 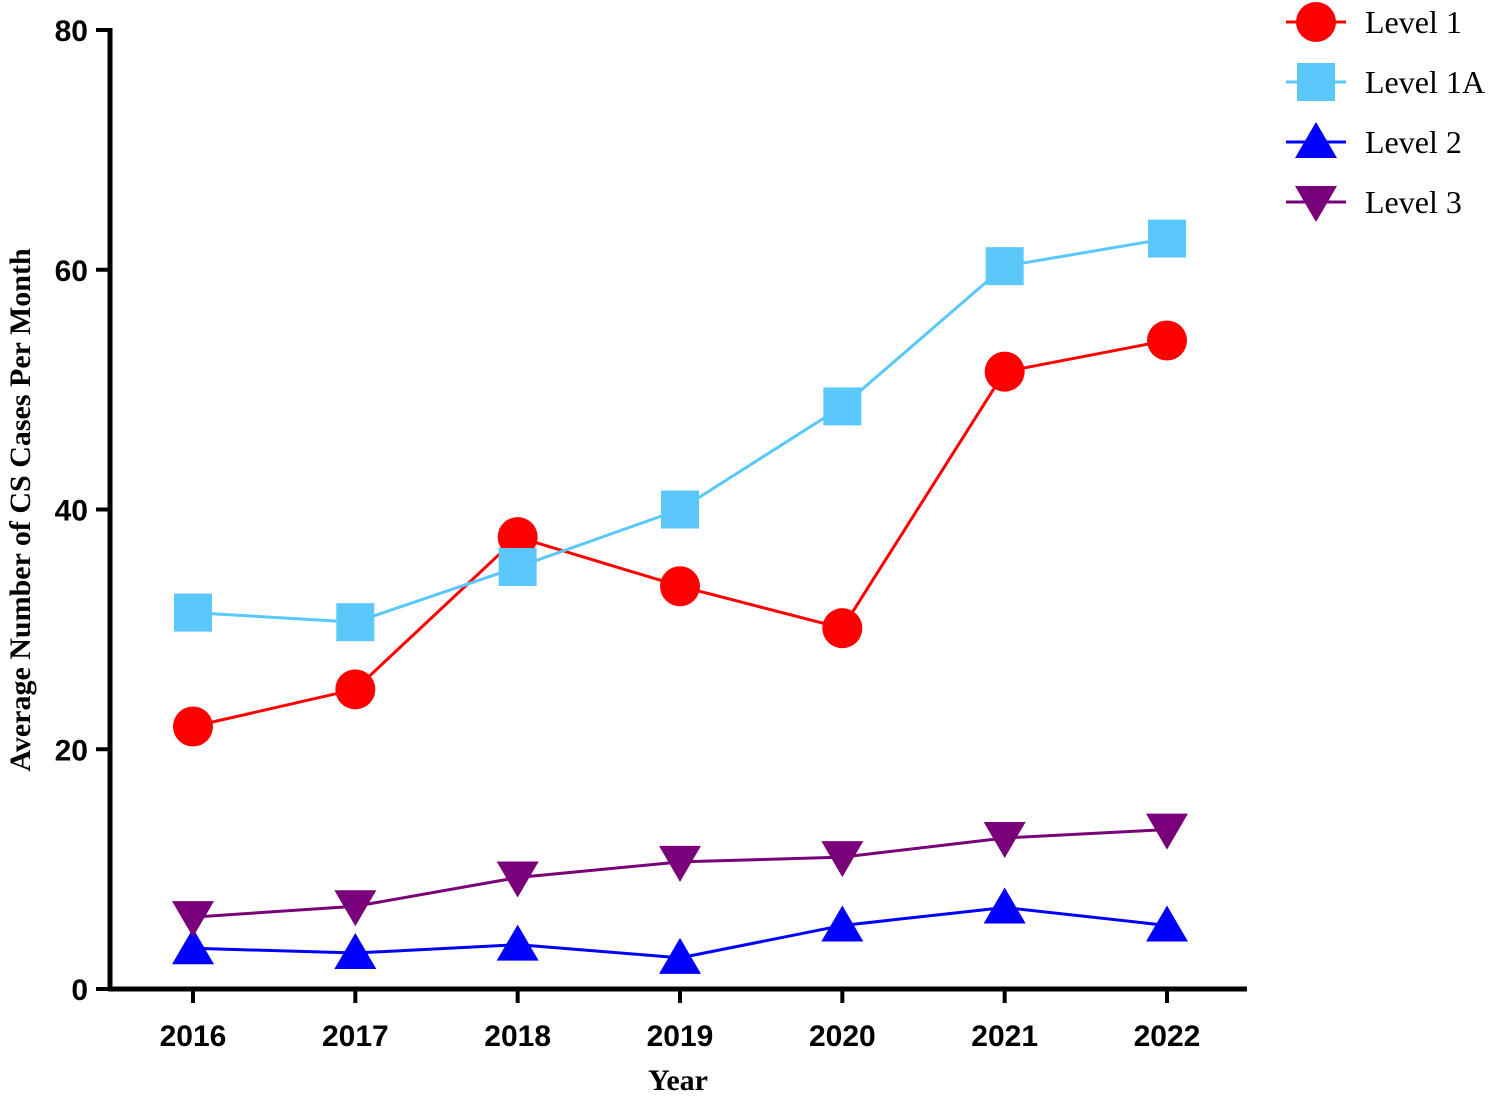 What do you see at coordinates (20, 510) in the screenshot?
I see `y-axis-label: Average Number of CS Cases Per Month` at bounding box center [20, 510].